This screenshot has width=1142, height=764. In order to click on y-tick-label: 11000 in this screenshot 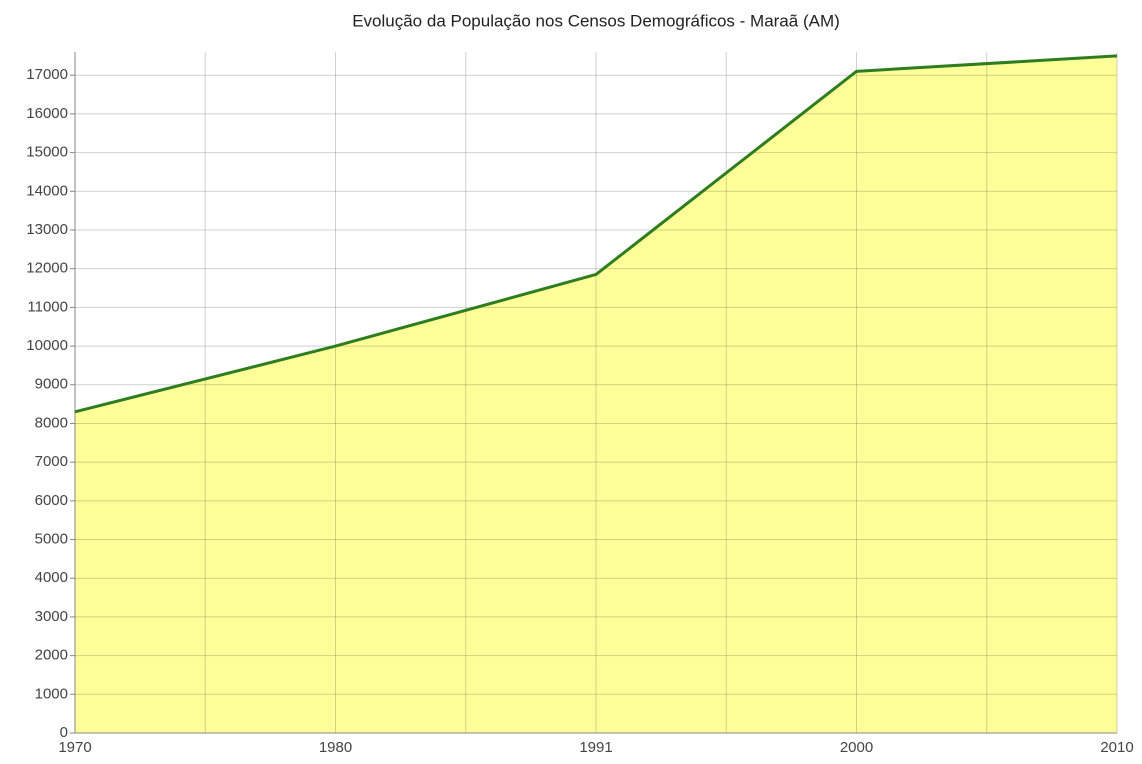, I will do `click(47, 306)`.